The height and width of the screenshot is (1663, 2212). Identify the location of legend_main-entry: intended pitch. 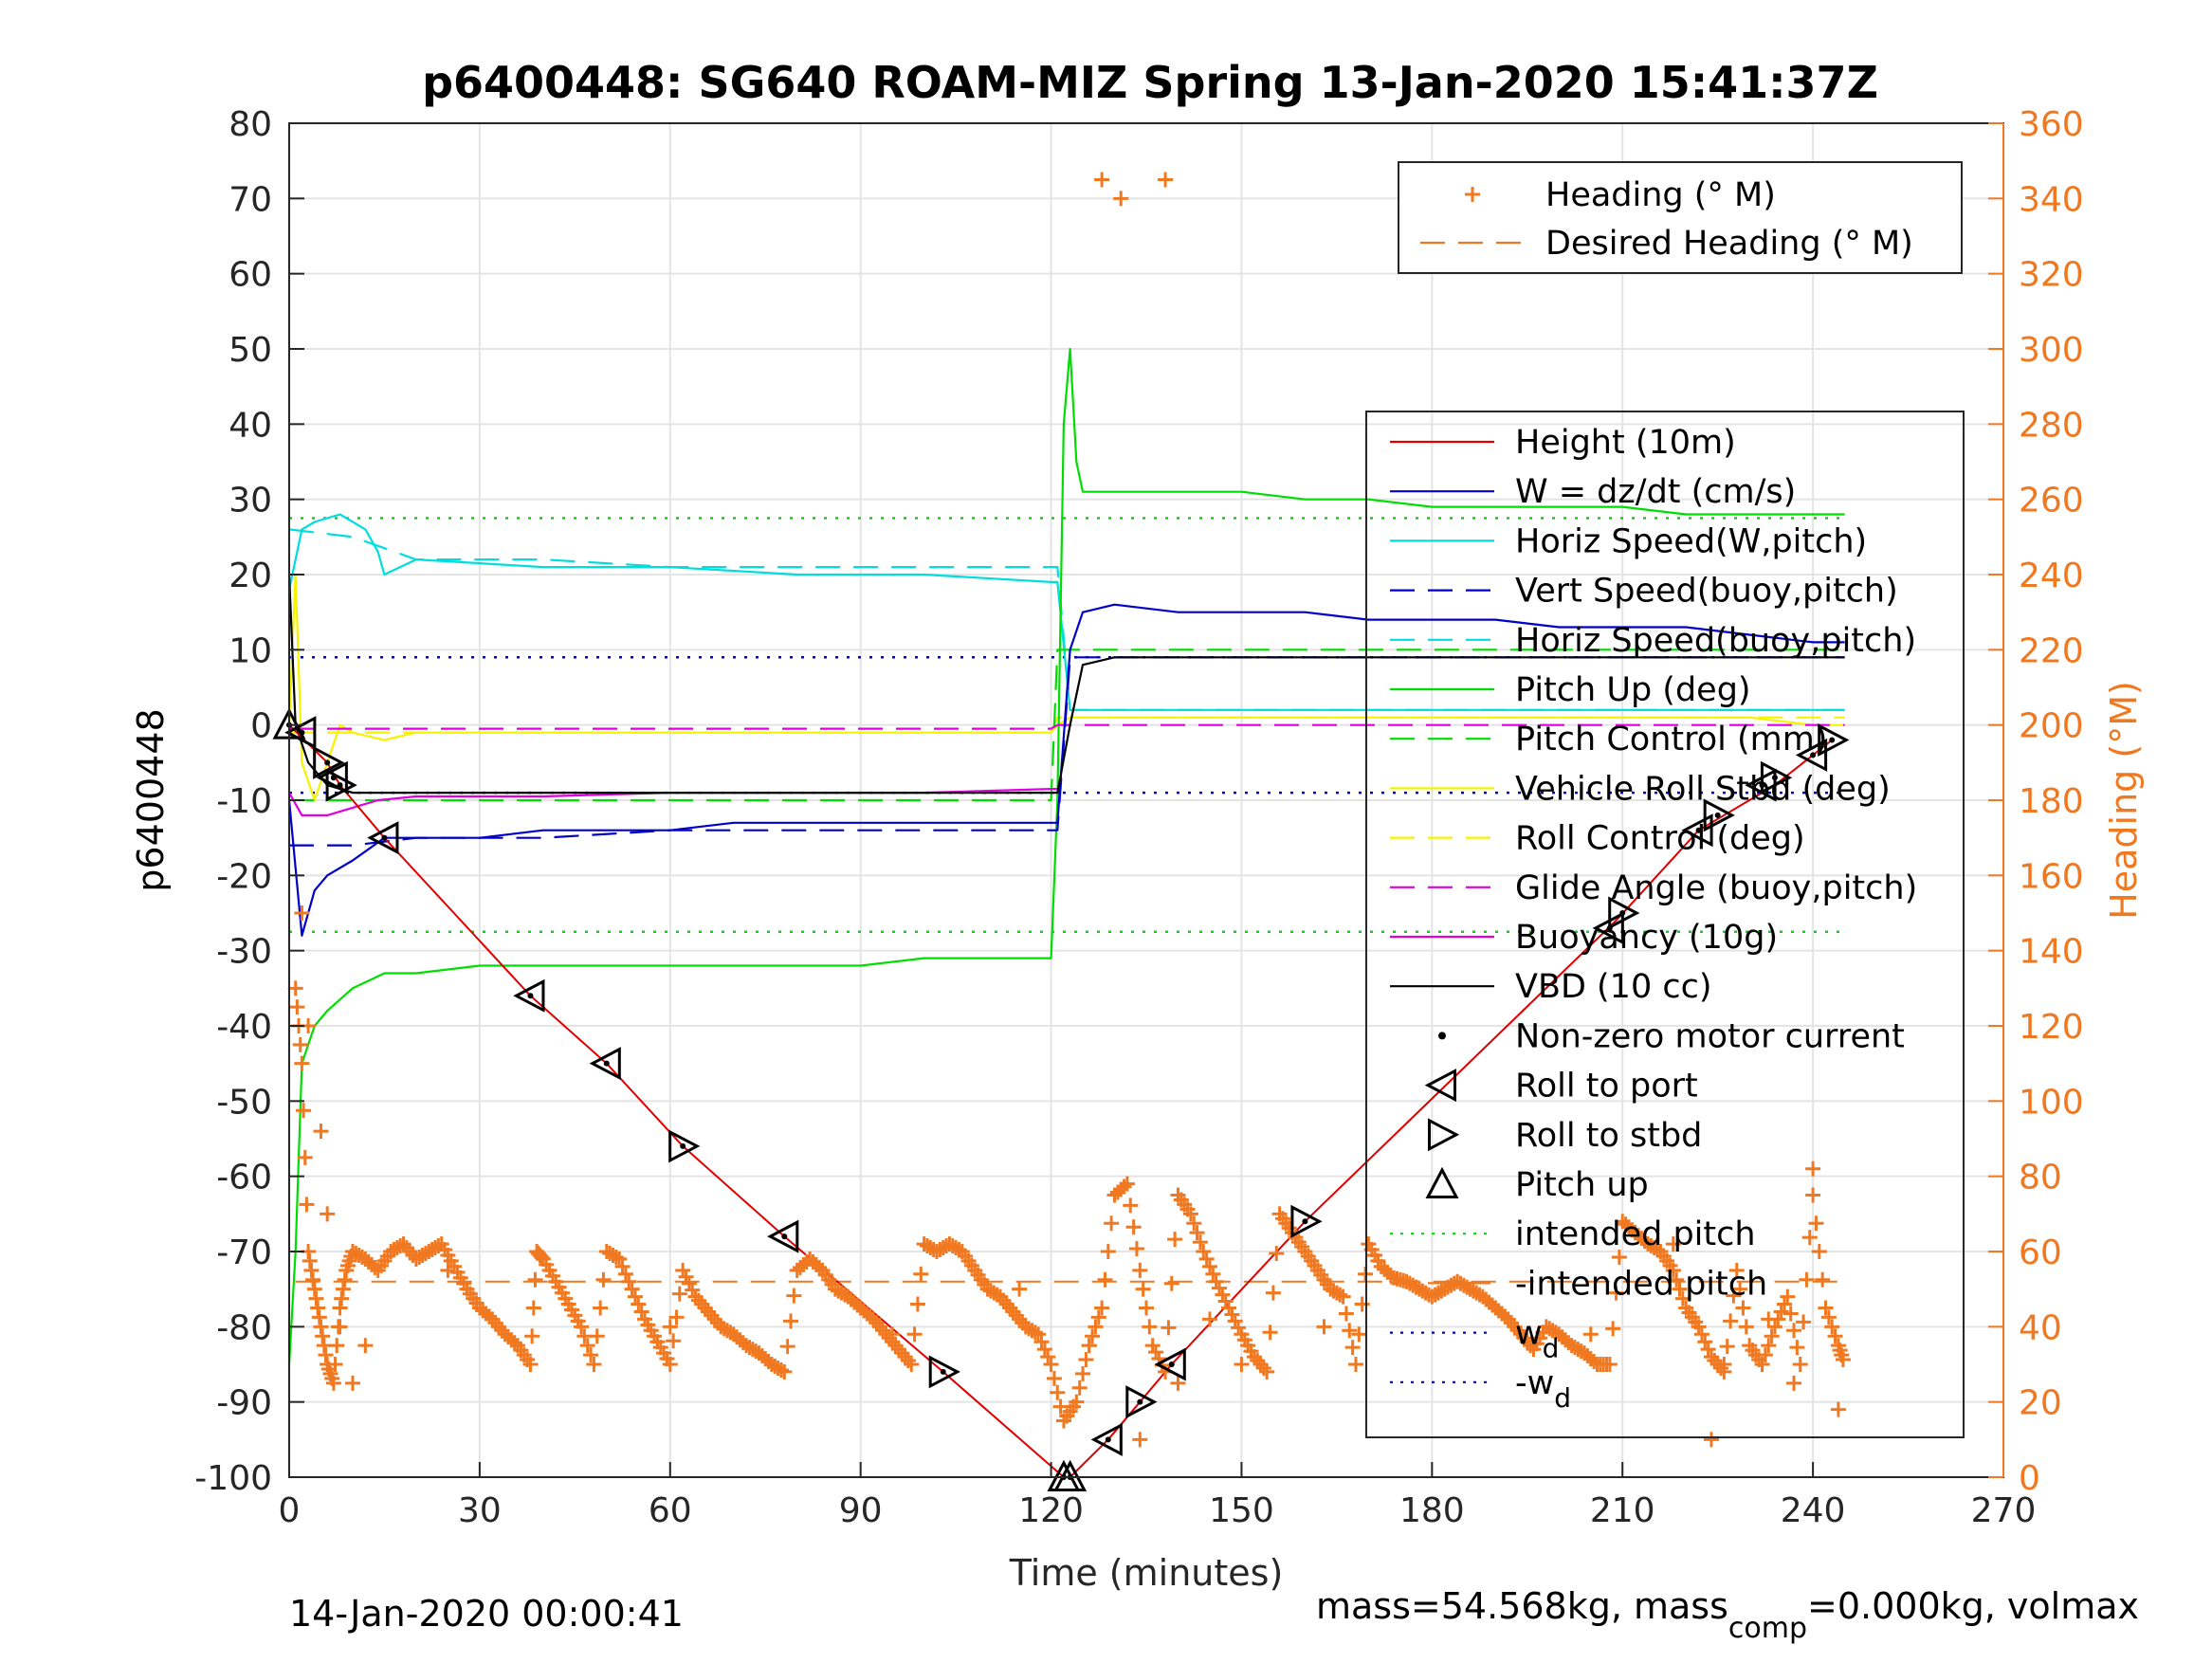
(1573, 1234).